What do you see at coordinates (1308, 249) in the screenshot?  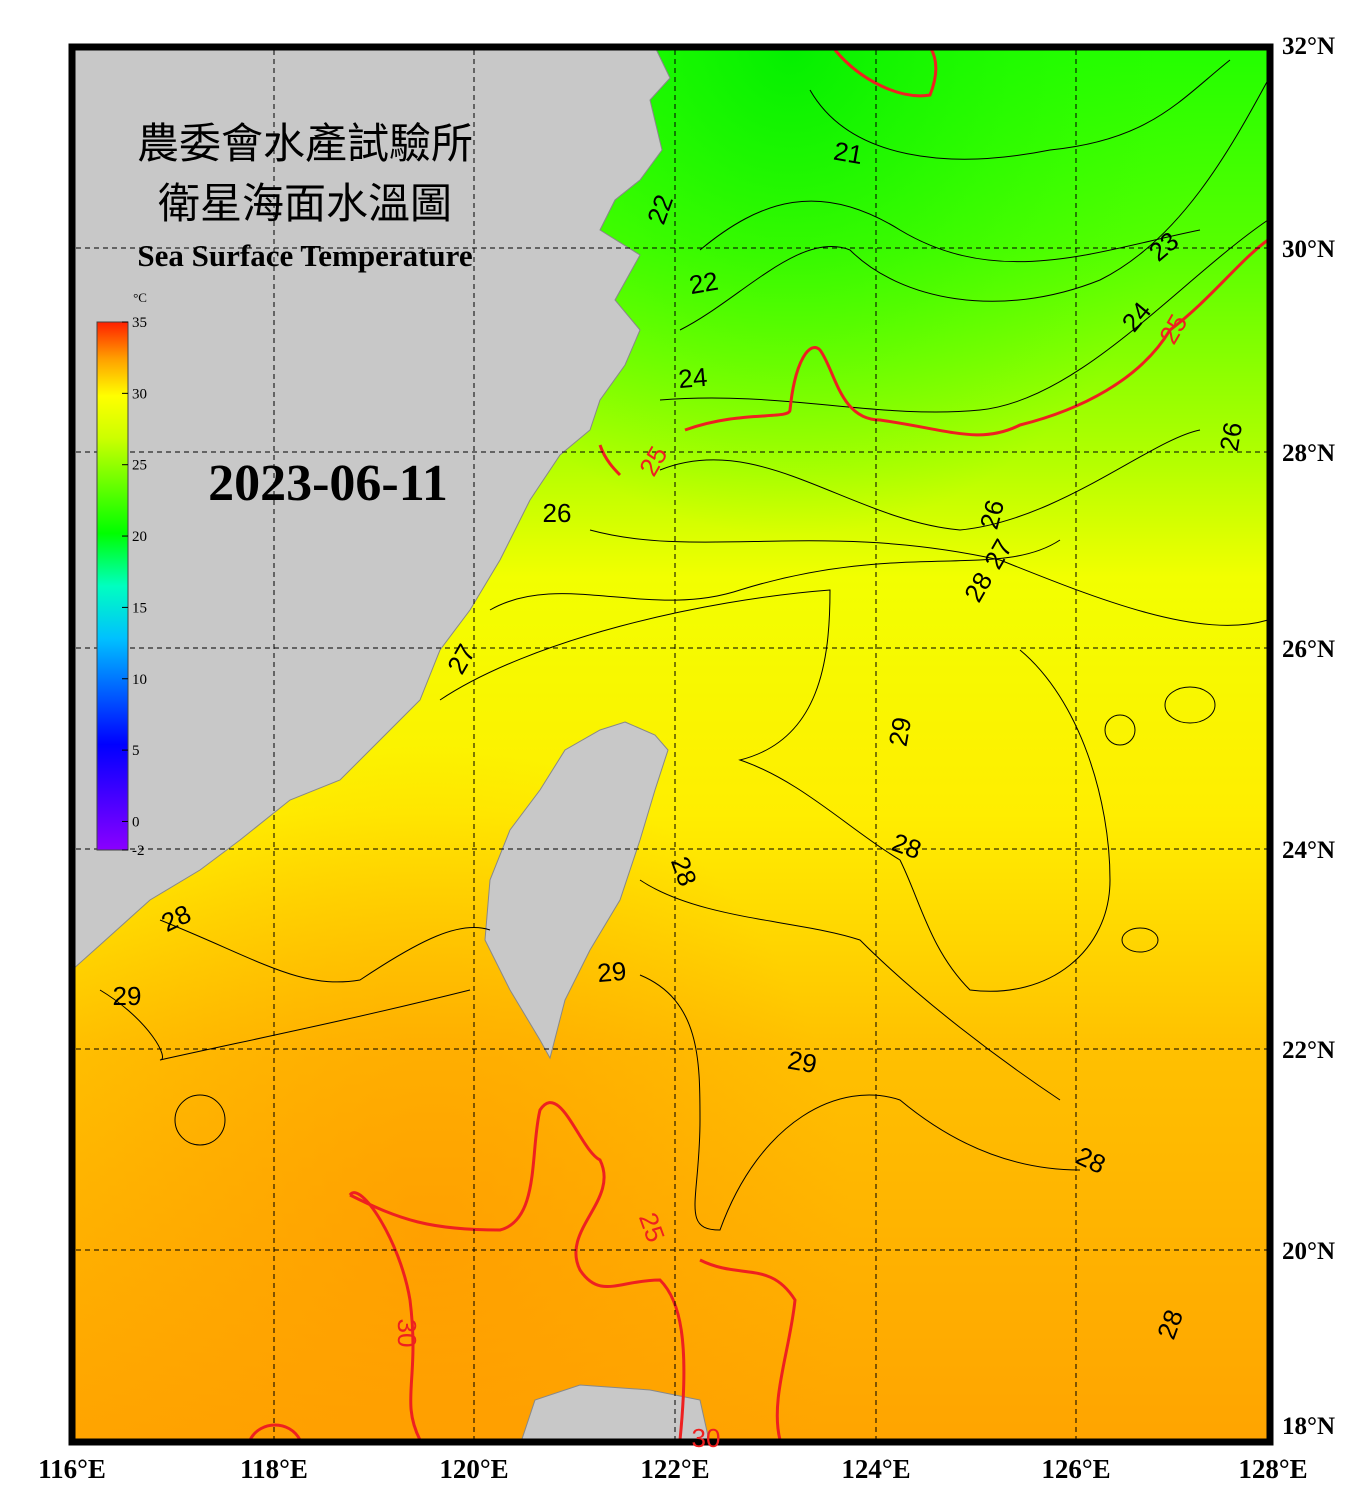 I see `lat-label: 30°N` at bounding box center [1308, 249].